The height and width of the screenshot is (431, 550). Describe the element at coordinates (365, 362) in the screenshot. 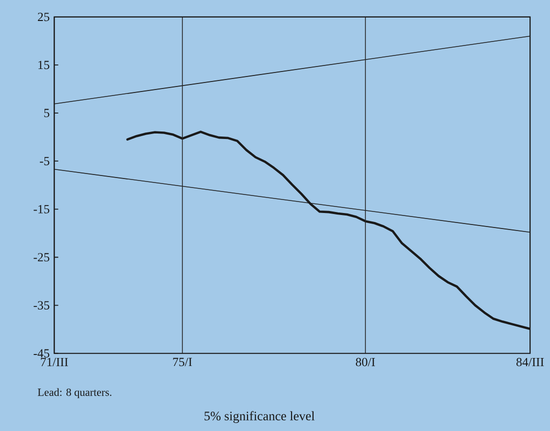

I see `x-tick-label: 80/I` at that location.